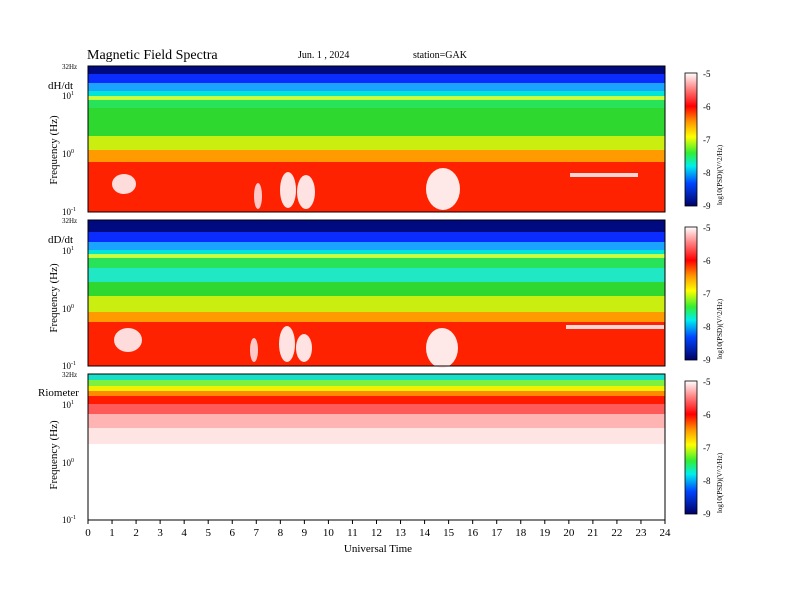 This screenshot has height=612, width=792. What do you see at coordinates (707, 173) in the screenshot?
I see `cbar-dhdt-tick-4: -8` at bounding box center [707, 173].